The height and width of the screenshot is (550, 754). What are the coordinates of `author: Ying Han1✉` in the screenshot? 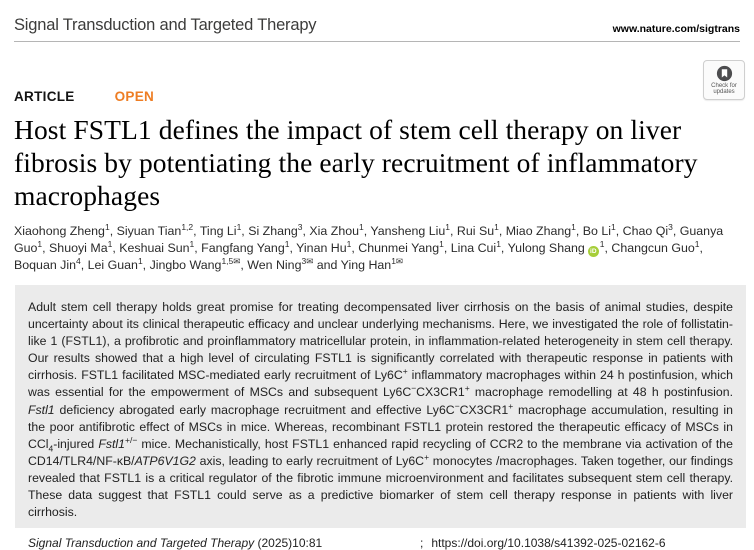 It's located at (372, 263).